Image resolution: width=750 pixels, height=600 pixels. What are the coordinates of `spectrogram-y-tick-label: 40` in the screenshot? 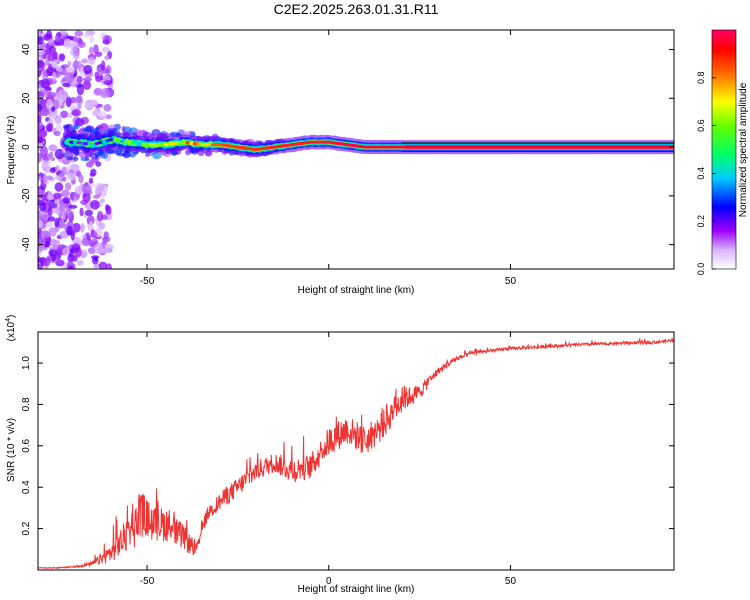 It's located at (26, 50).